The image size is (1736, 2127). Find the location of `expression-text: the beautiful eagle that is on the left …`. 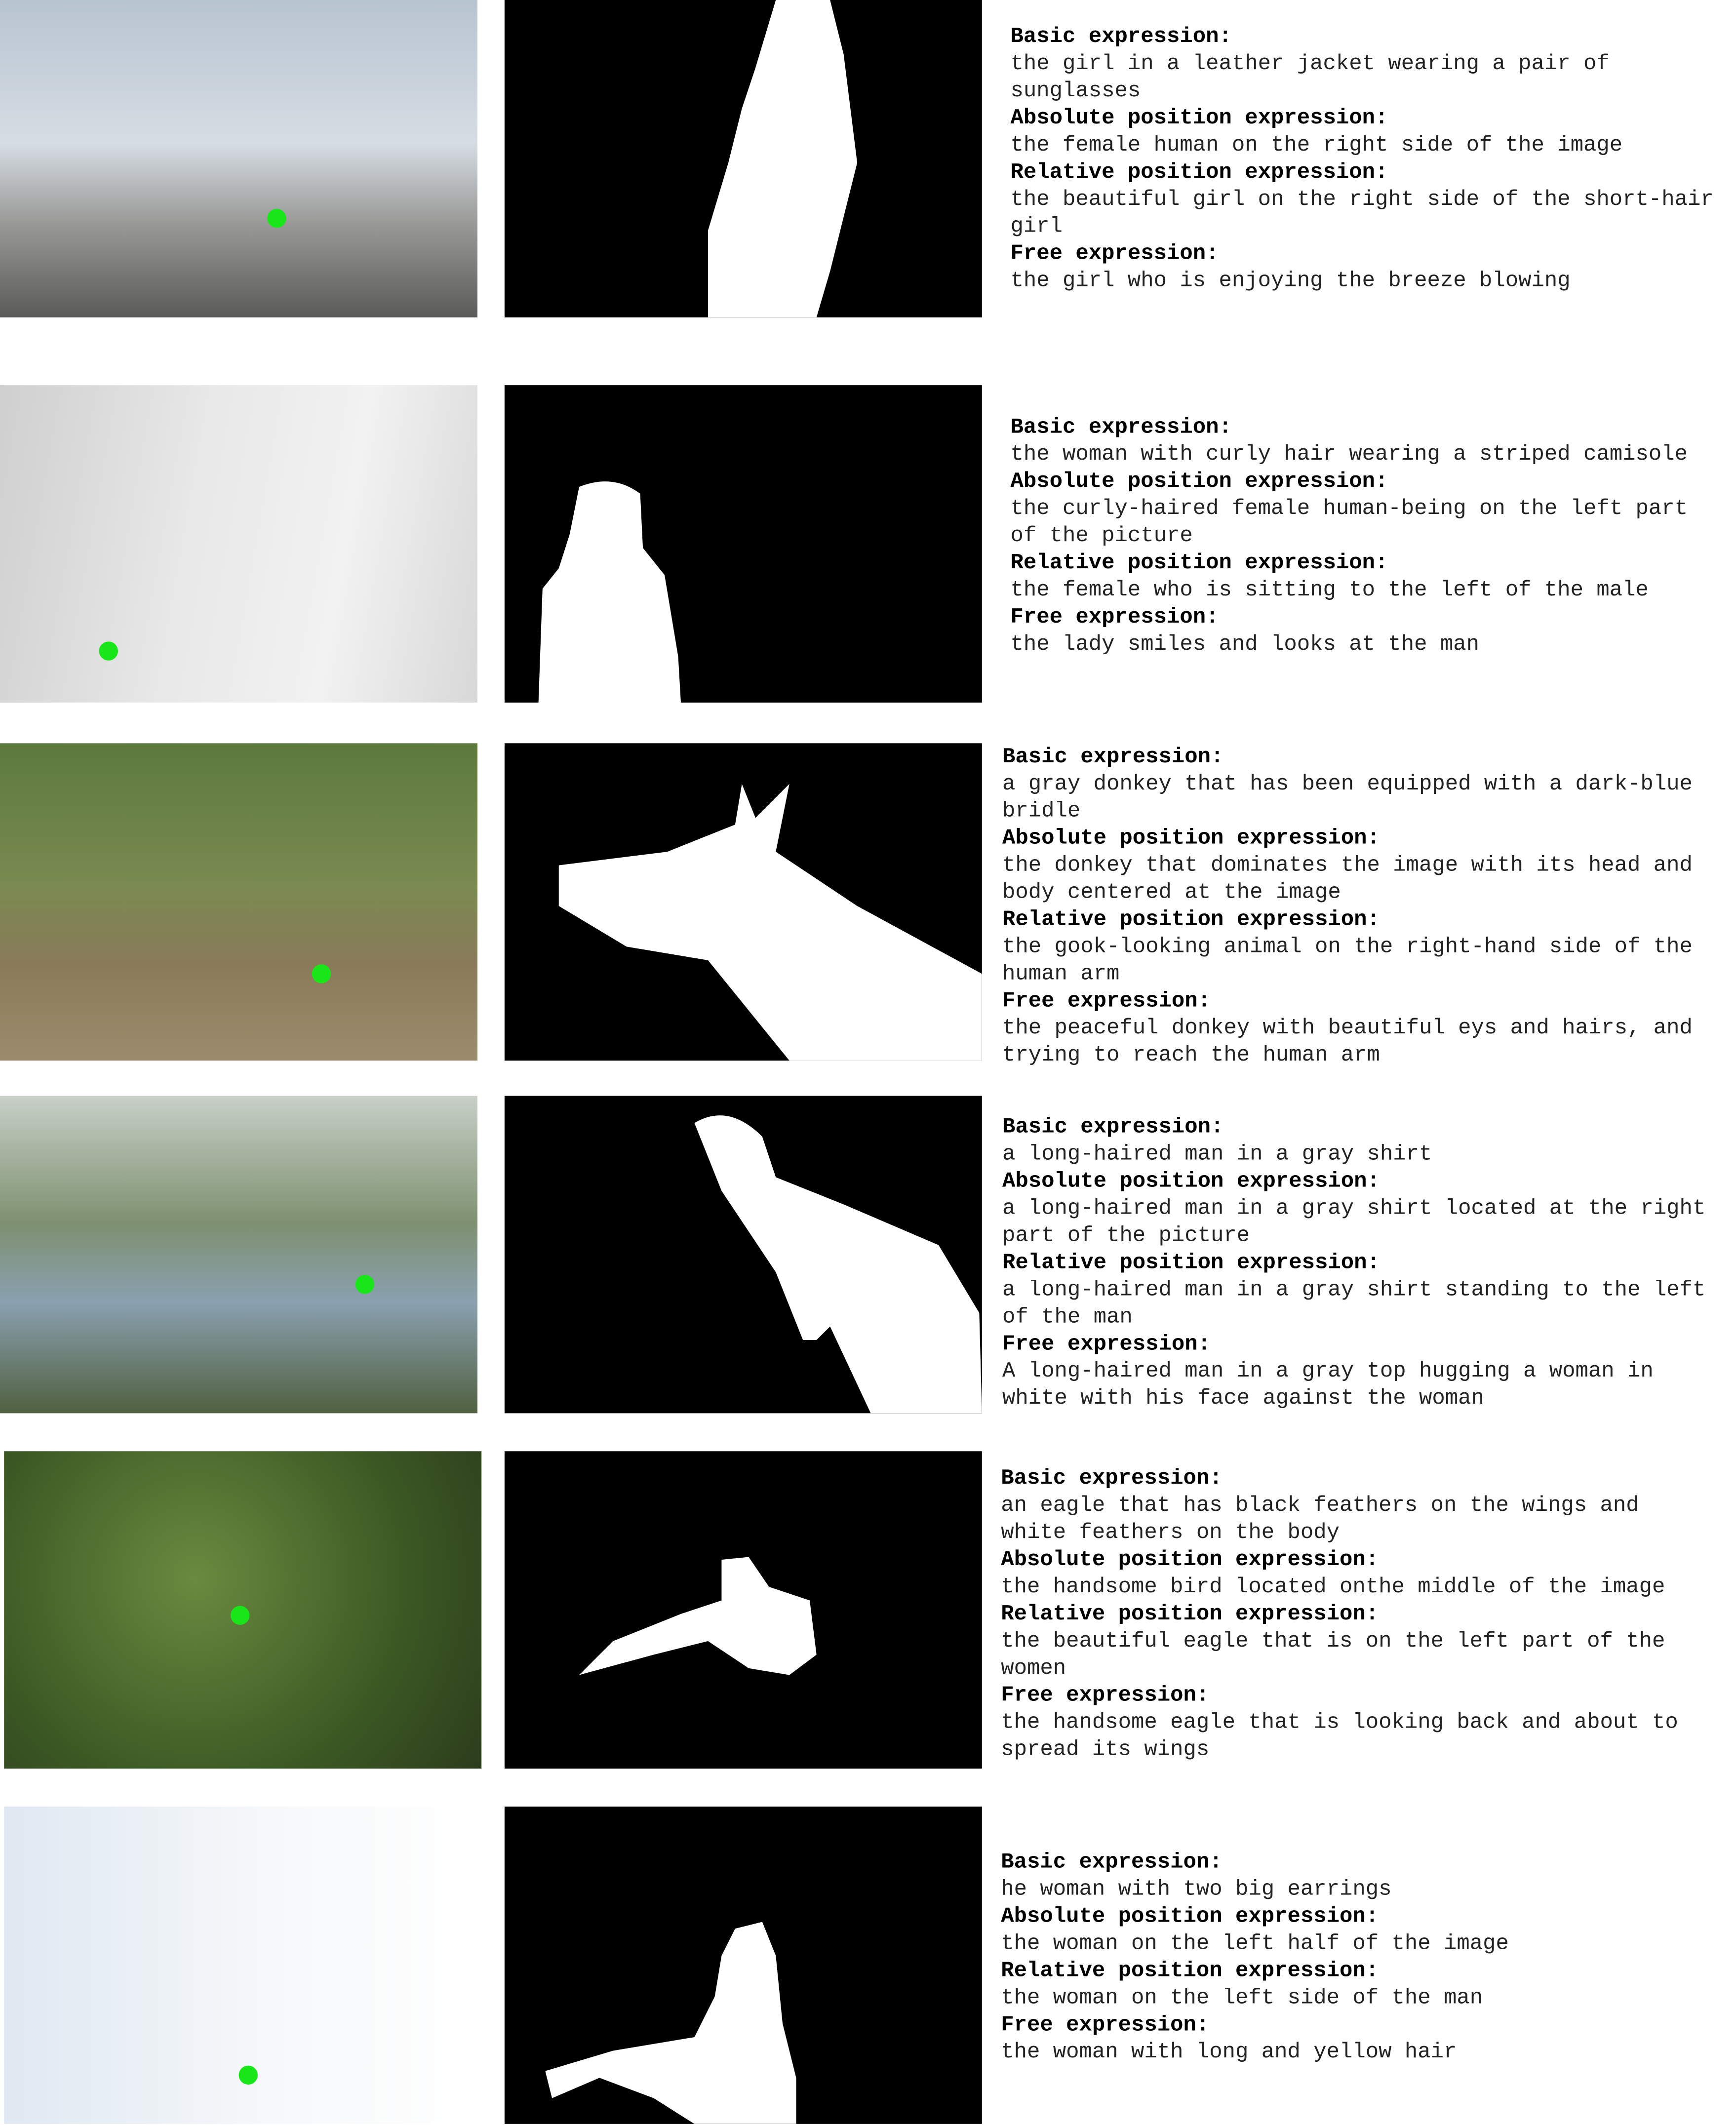

expression-text: the beautiful eagle that is on the left … is located at coordinates (1333, 1655).